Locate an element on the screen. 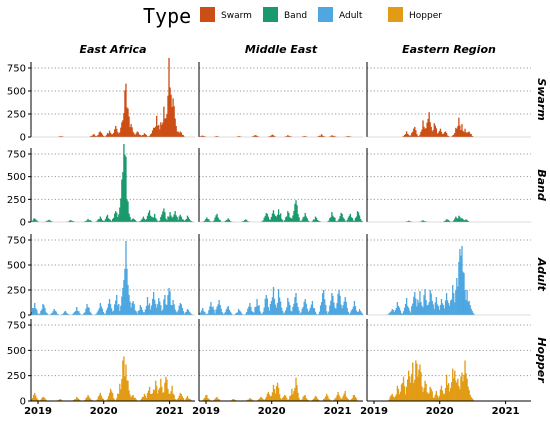 This screenshot has height=422, width=550. x-tick-label: 2019 is located at coordinates (206, 411).